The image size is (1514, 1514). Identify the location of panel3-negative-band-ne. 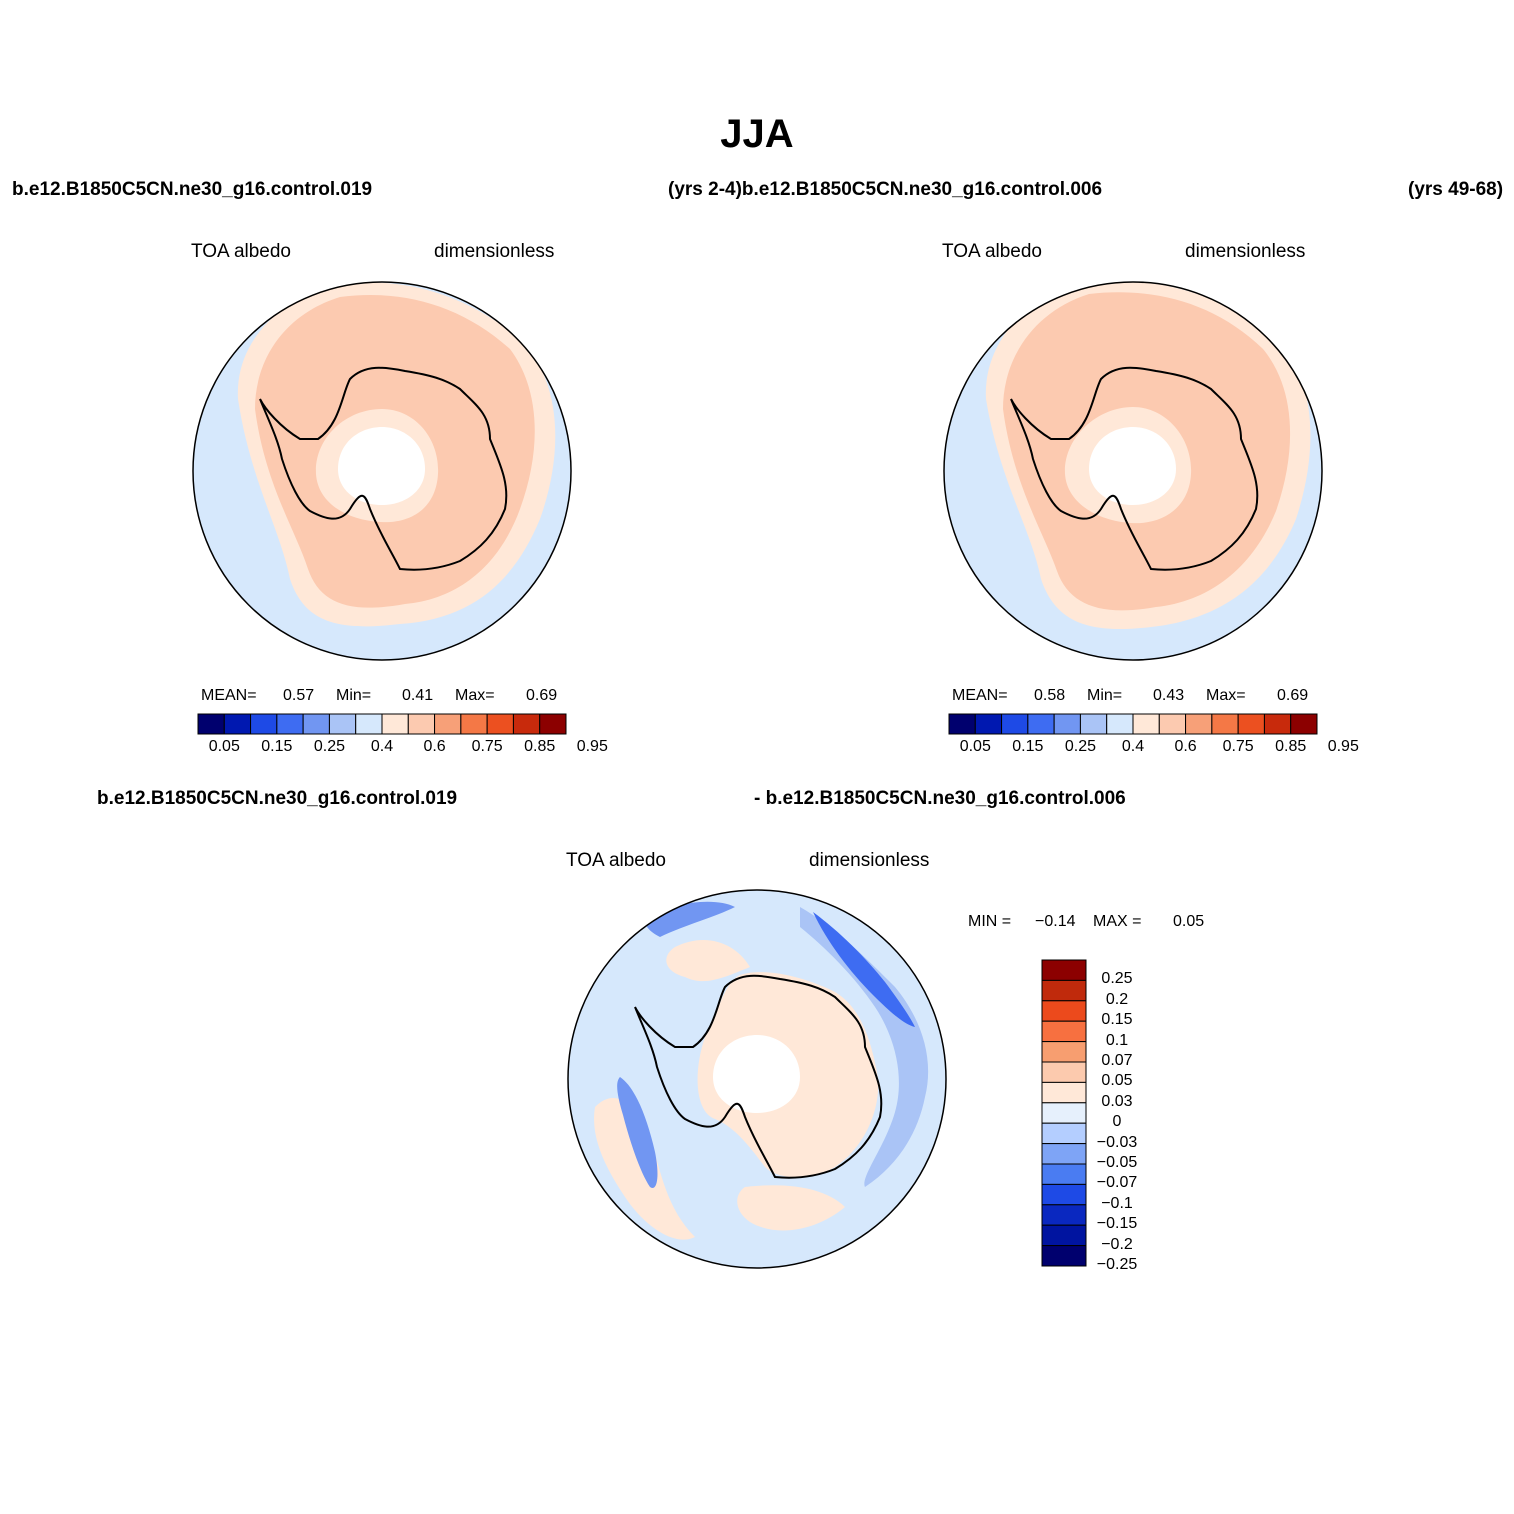
(864, 1047).